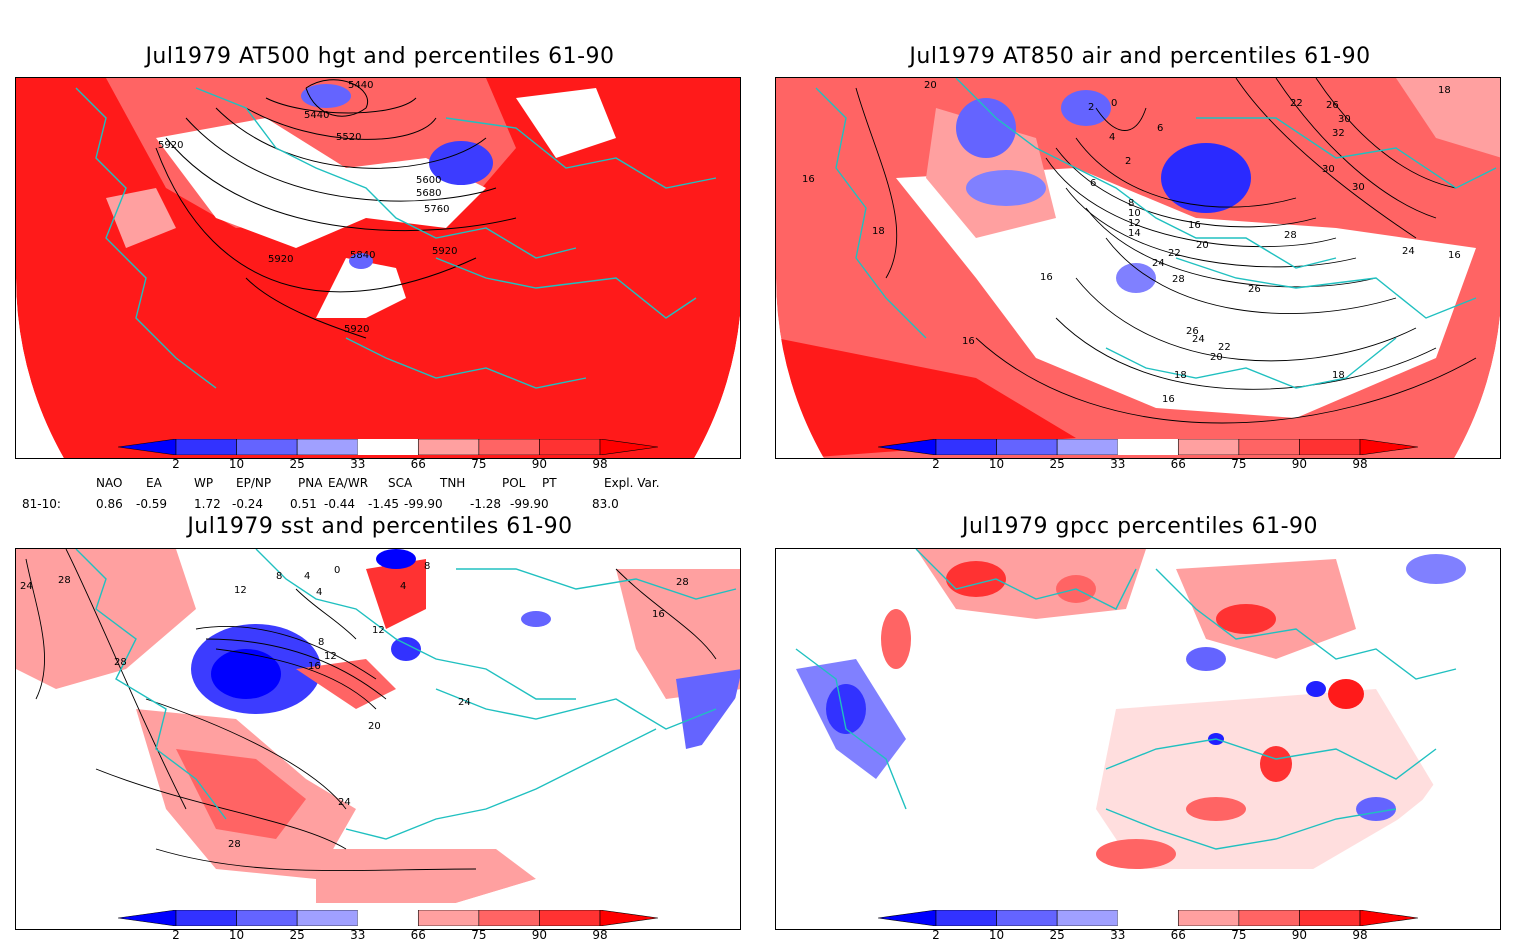 This screenshot has width=1520, height=950. I want to click on contour-label: 20, so click(374, 726).